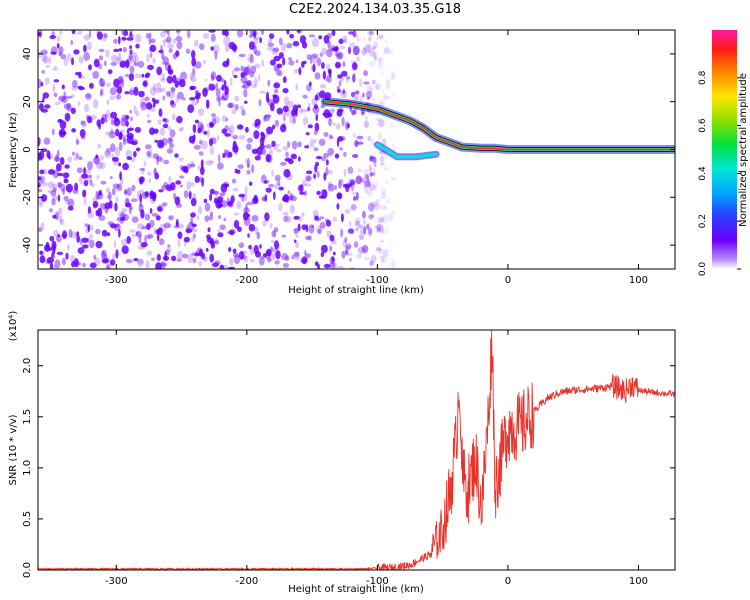  I want to click on snr-xtick-label: -100, so click(377, 581).